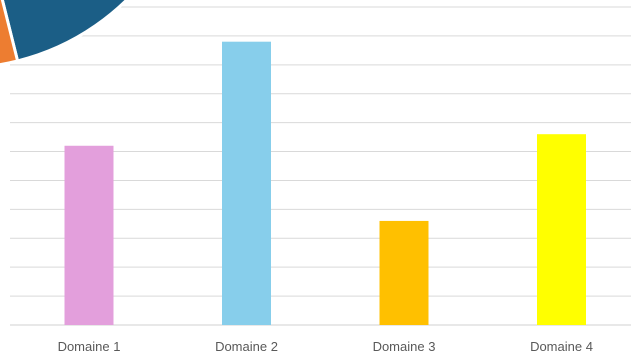 The width and height of the screenshot is (631, 354). I want to click on category-labels: Domaine 1 Domaine 2 Domaine 3 Domaine 4, so click(325, 346).